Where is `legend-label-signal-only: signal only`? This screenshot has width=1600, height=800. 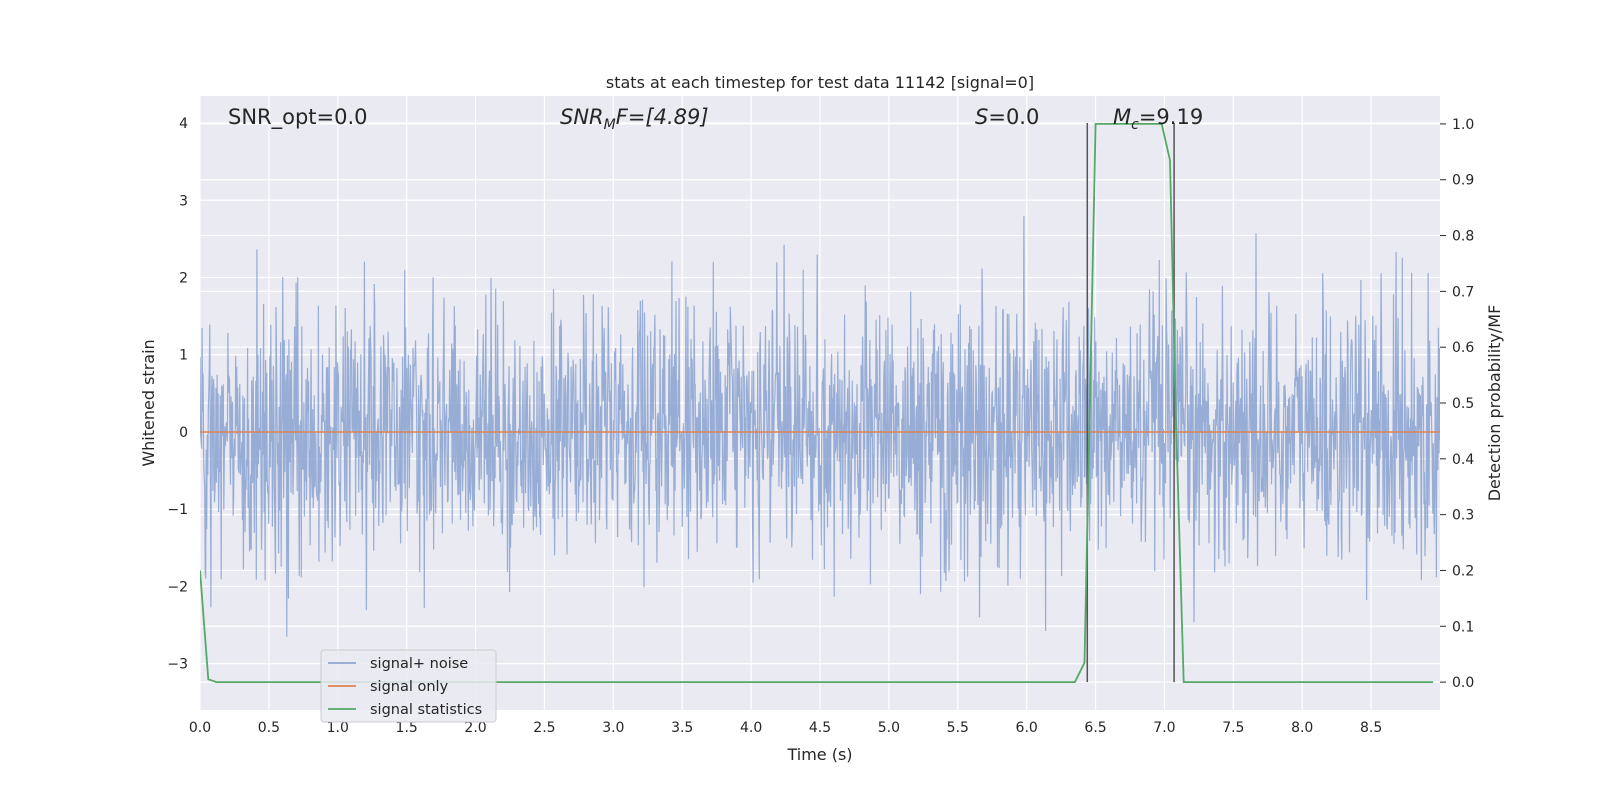
legend-label-signal-only: signal only is located at coordinates (409, 687).